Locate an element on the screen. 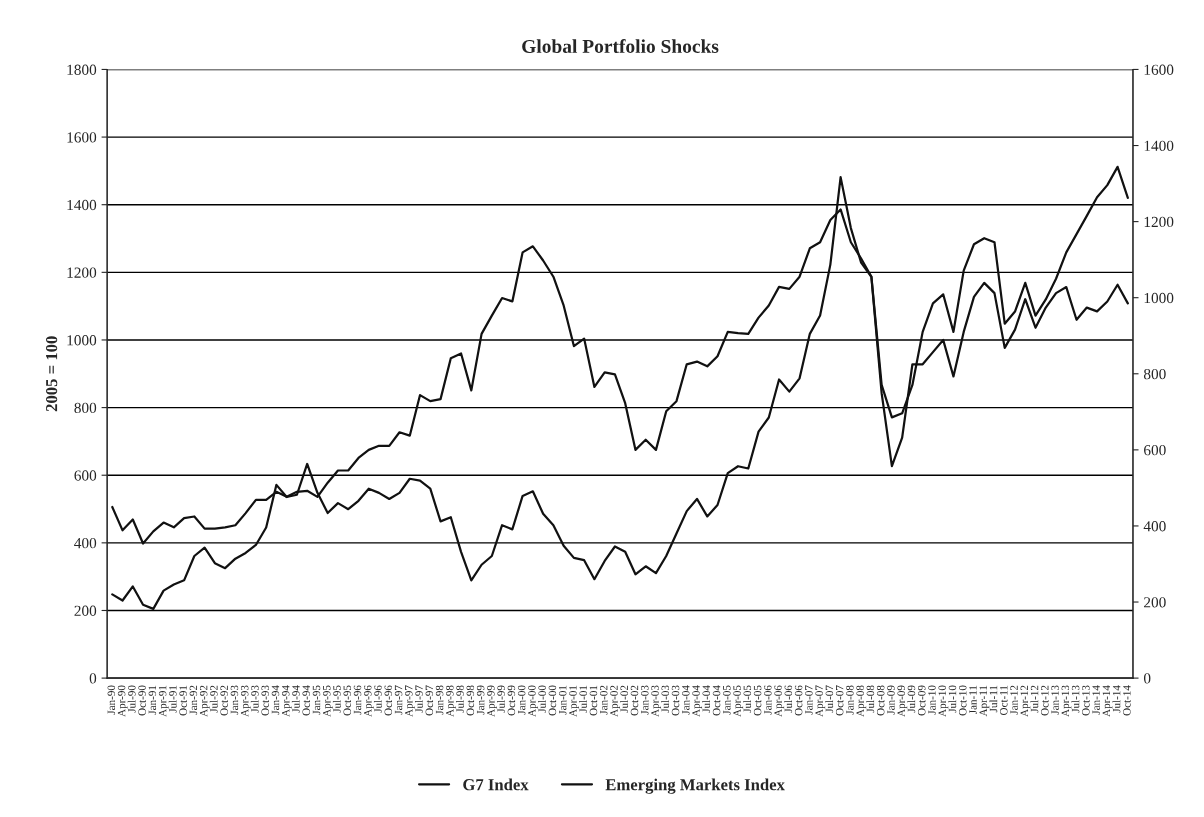 Image resolution: width=1204 pixels, height=817 pixels. x-tick-label: Oct-03 is located at coordinates (675, 700).